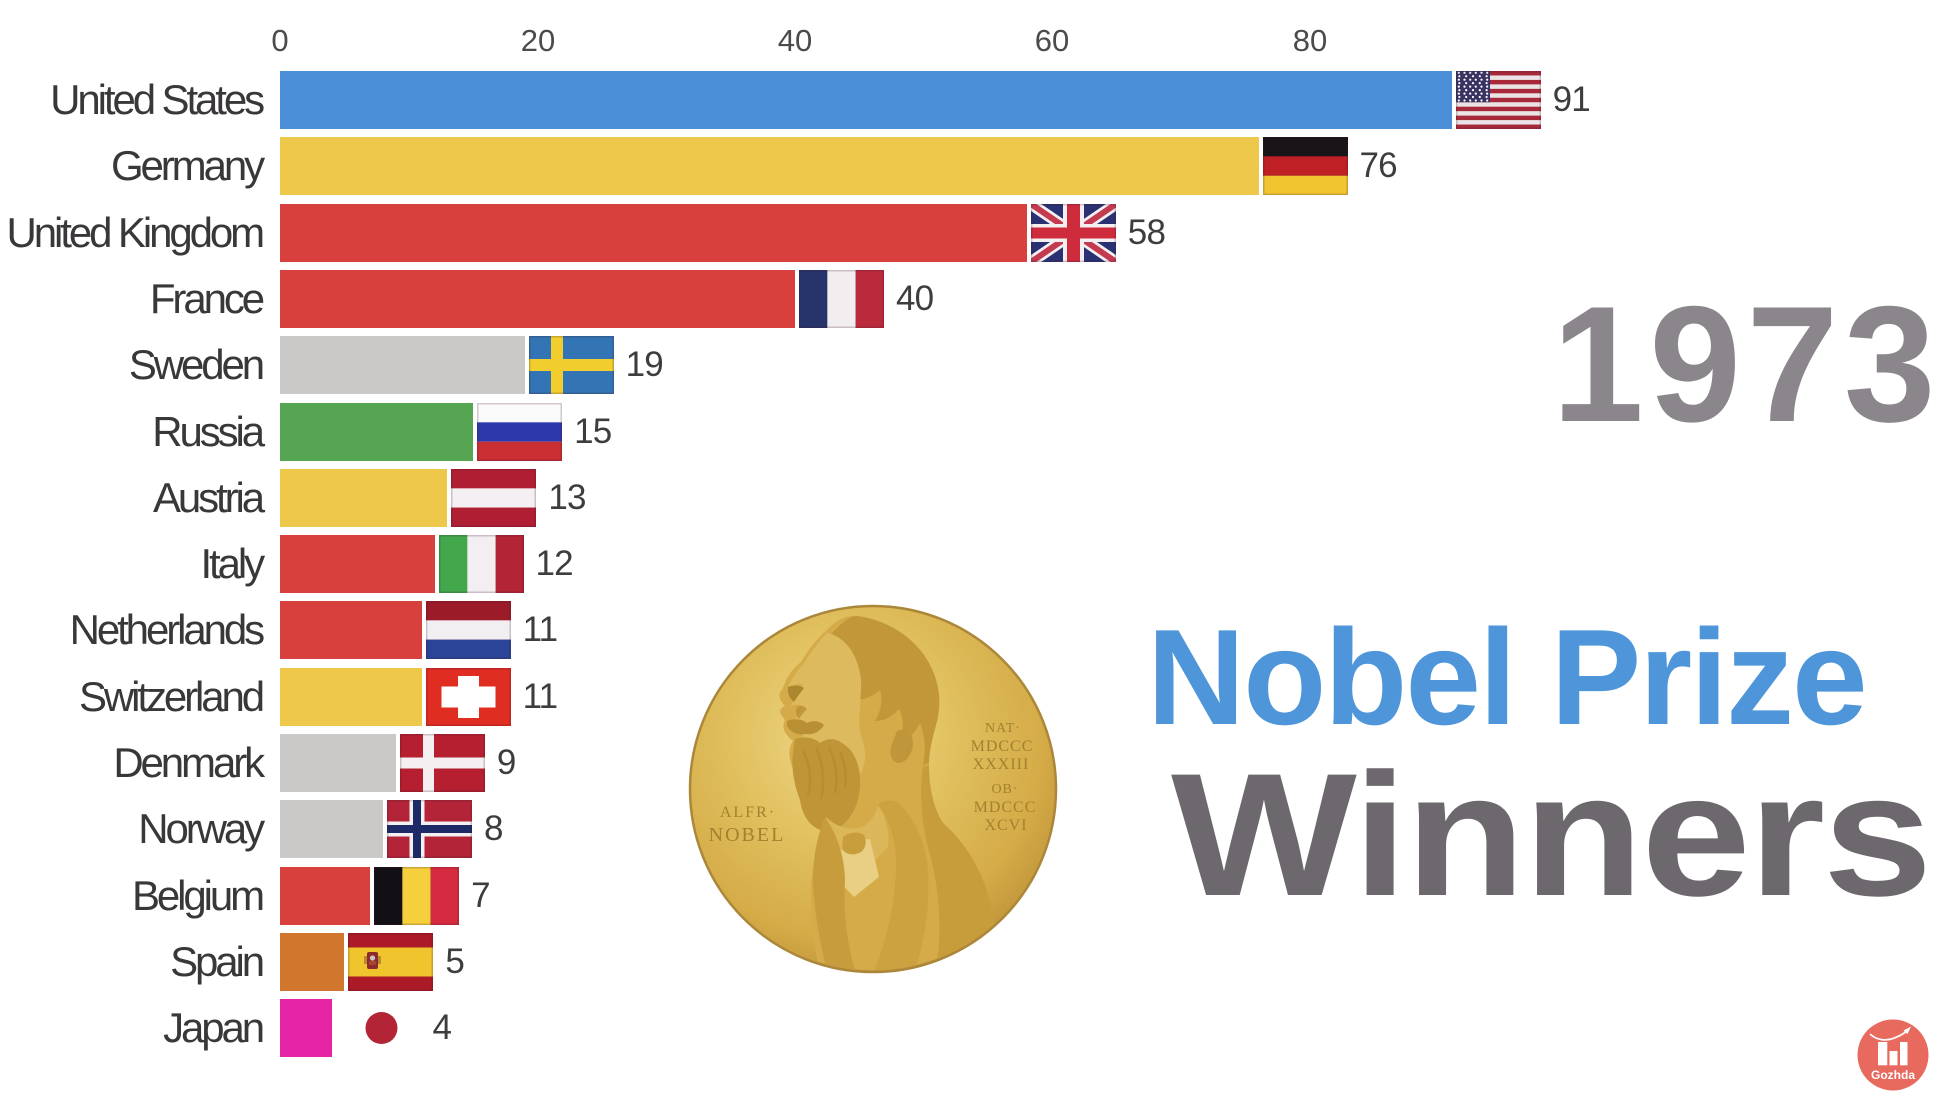 The width and height of the screenshot is (1940, 1095). I want to click on svg-text: ALFR·, so click(748, 812).